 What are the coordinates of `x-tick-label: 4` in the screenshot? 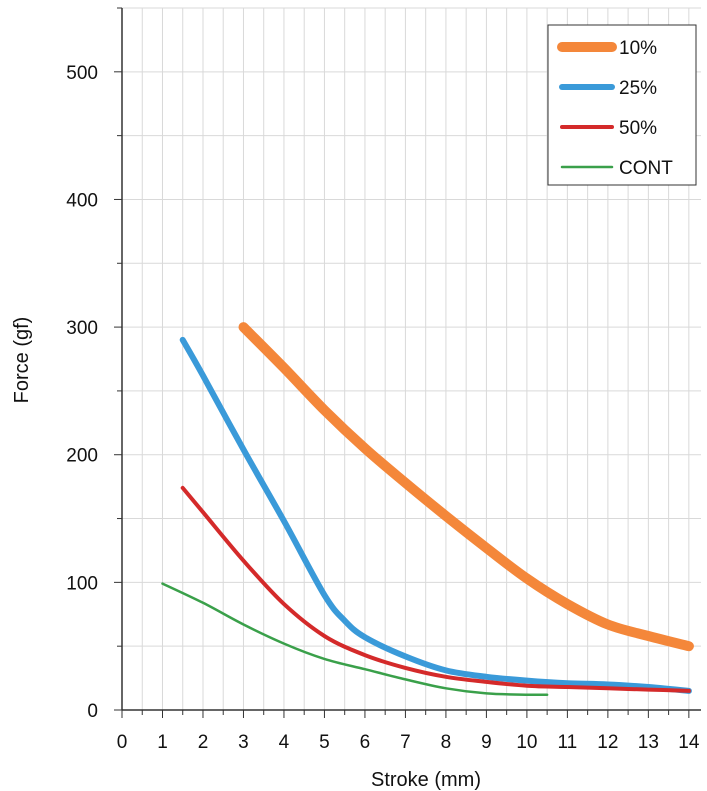 It's located at (284, 742).